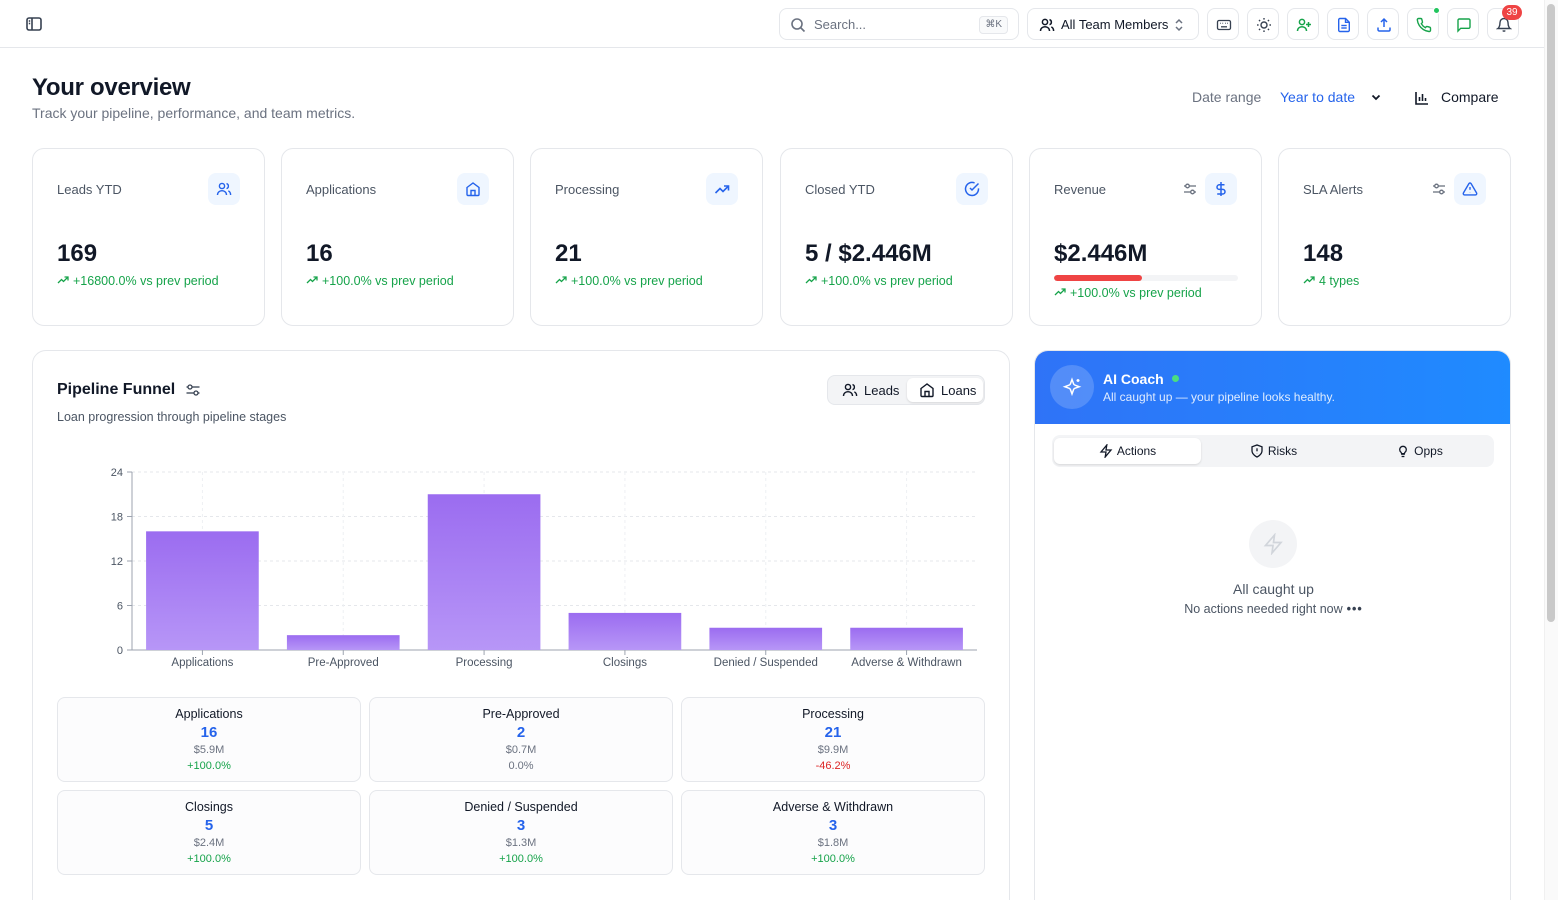  I want to click on messages-button, so click(1463, 24).